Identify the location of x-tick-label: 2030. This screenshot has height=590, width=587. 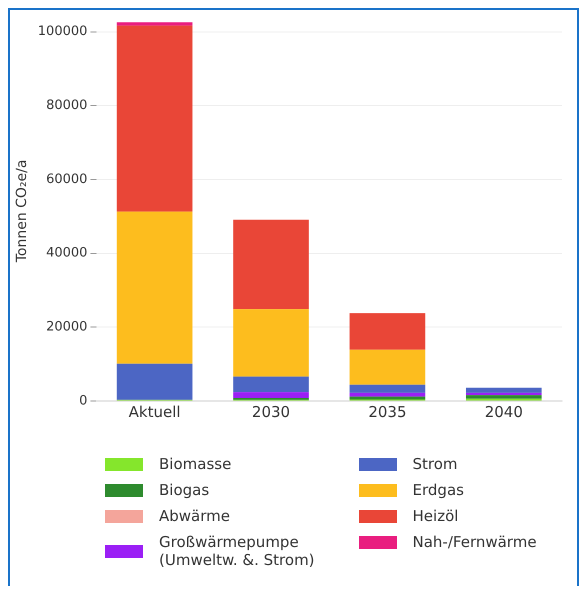
(271, 411).